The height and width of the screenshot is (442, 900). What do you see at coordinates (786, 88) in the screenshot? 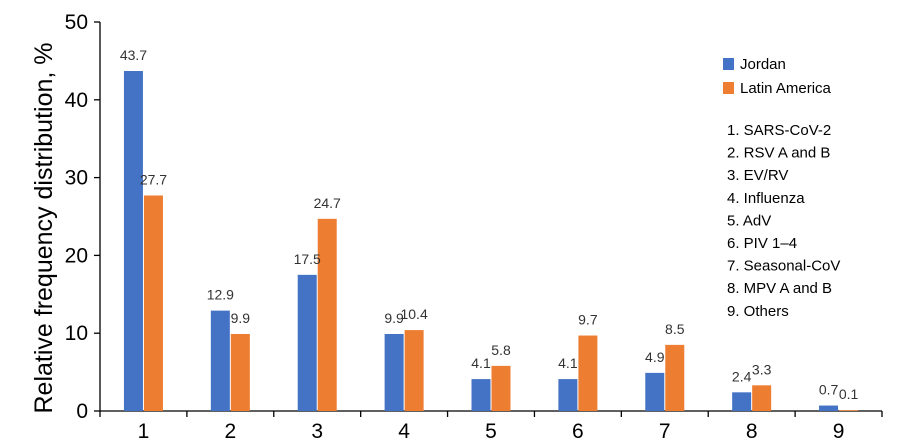
I see `legend-label-latin-america: Latin America` at bounding box center [786, 88].